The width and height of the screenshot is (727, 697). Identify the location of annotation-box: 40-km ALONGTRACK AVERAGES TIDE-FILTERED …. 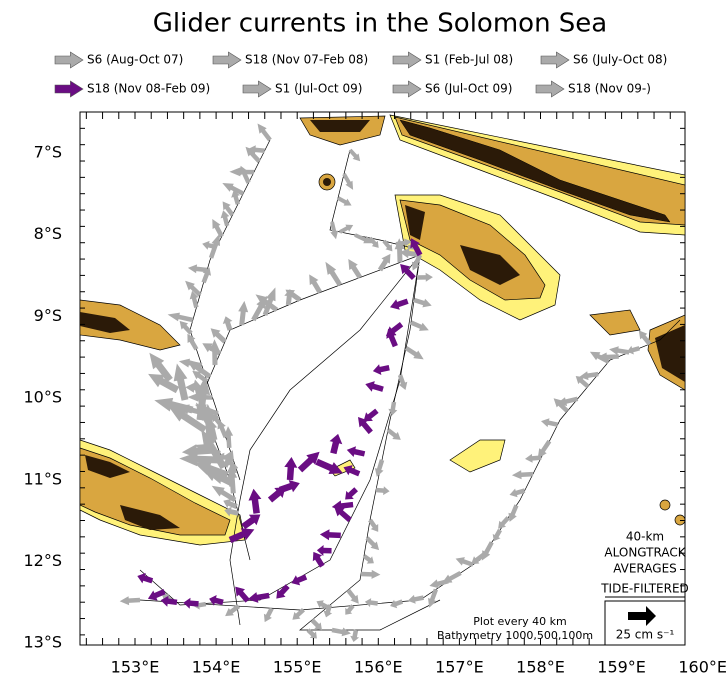
(563, 588).